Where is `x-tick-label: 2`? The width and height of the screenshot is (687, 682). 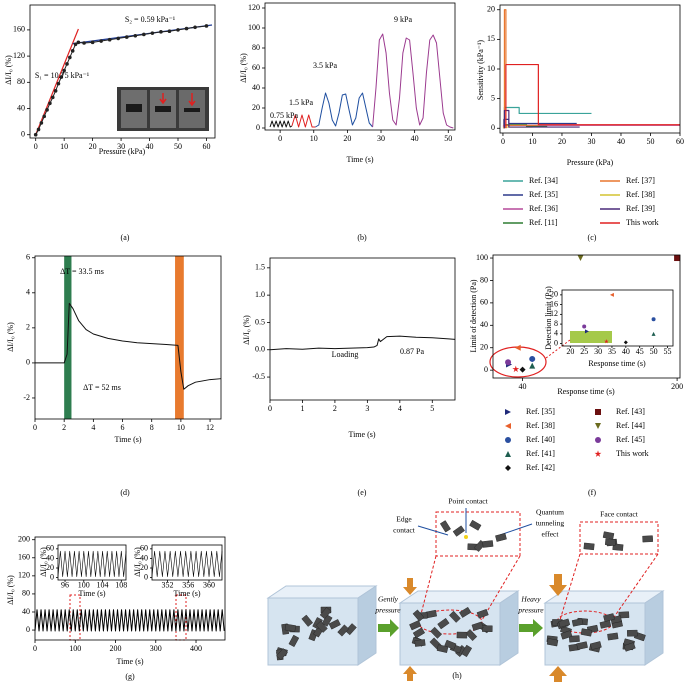
x-tick-label: 2 is located at coordinates (64, 427).